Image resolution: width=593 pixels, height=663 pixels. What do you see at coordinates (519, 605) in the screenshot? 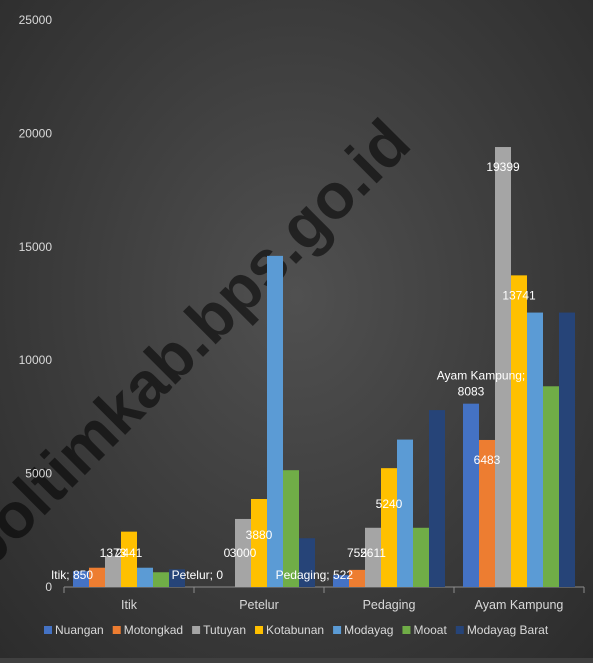
I see `x-category-label: Ayam Kampung` at bounding box center [519, 605].